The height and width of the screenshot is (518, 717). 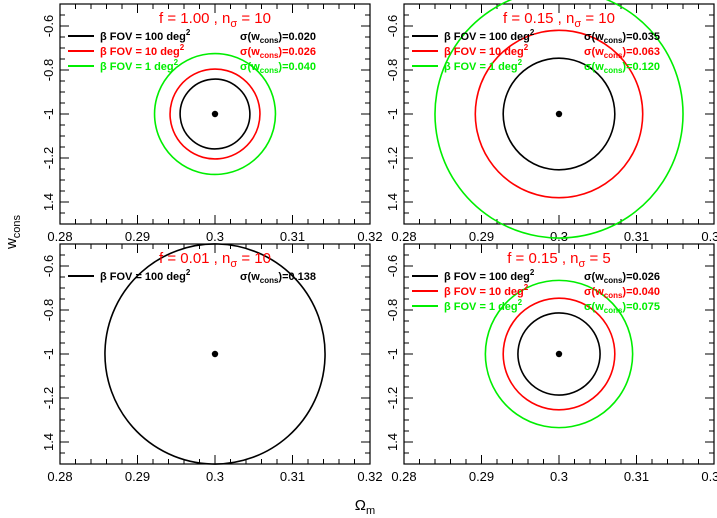 What do you see at coordinates (481, 67) in the screenshot?
I see `legend-name: β FOV = 1 deg` at bounding box center [481, 67].